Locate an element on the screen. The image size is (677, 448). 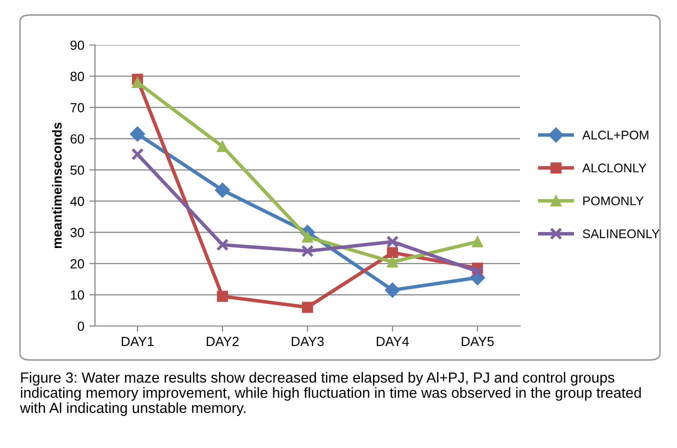
y-tick-label: 40 is located at coordinates (77, 201).